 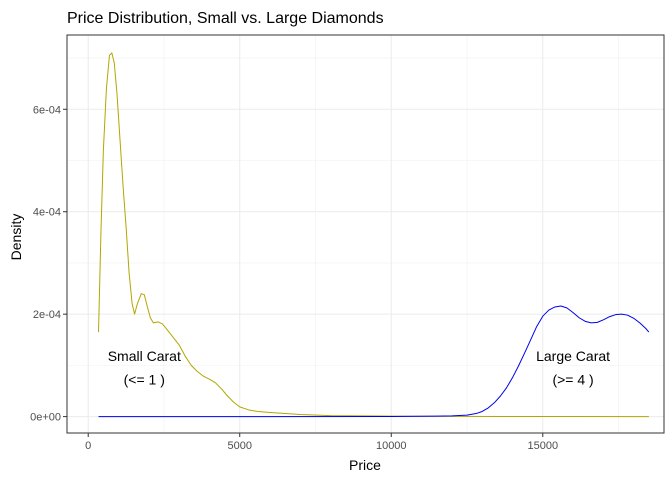 What do you see at coordinates (47, 213) in the screenshot?
I see `y-tick-label: 4e-04` at bounding box center [47, 213].